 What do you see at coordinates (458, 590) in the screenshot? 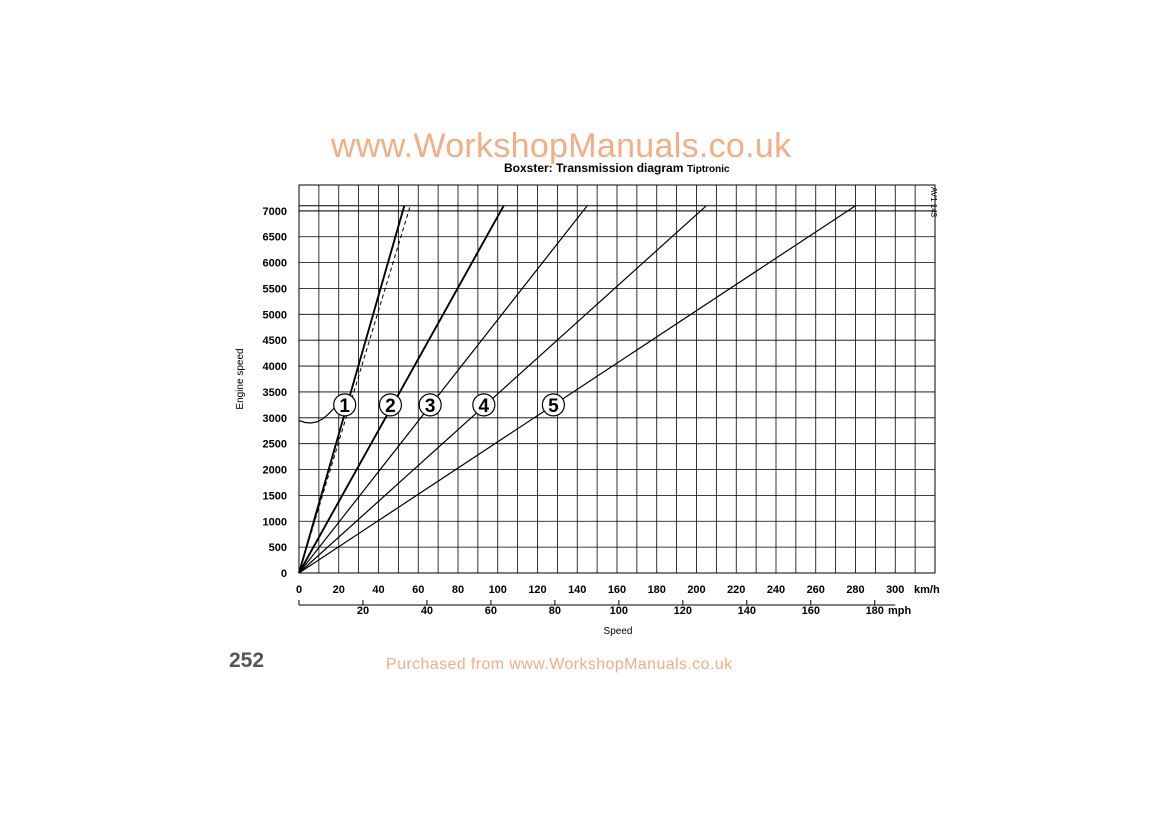
I see `x-tick-label-kmh: 80` at bounding box center [458, 590].